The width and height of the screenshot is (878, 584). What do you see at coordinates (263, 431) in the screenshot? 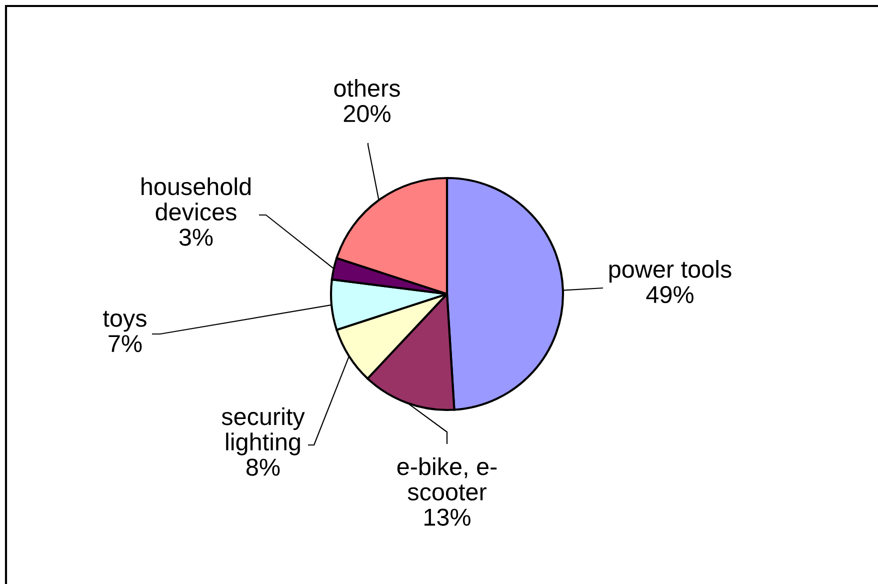
I see `slice-label: security lighting` at bounding box center [263, 431].